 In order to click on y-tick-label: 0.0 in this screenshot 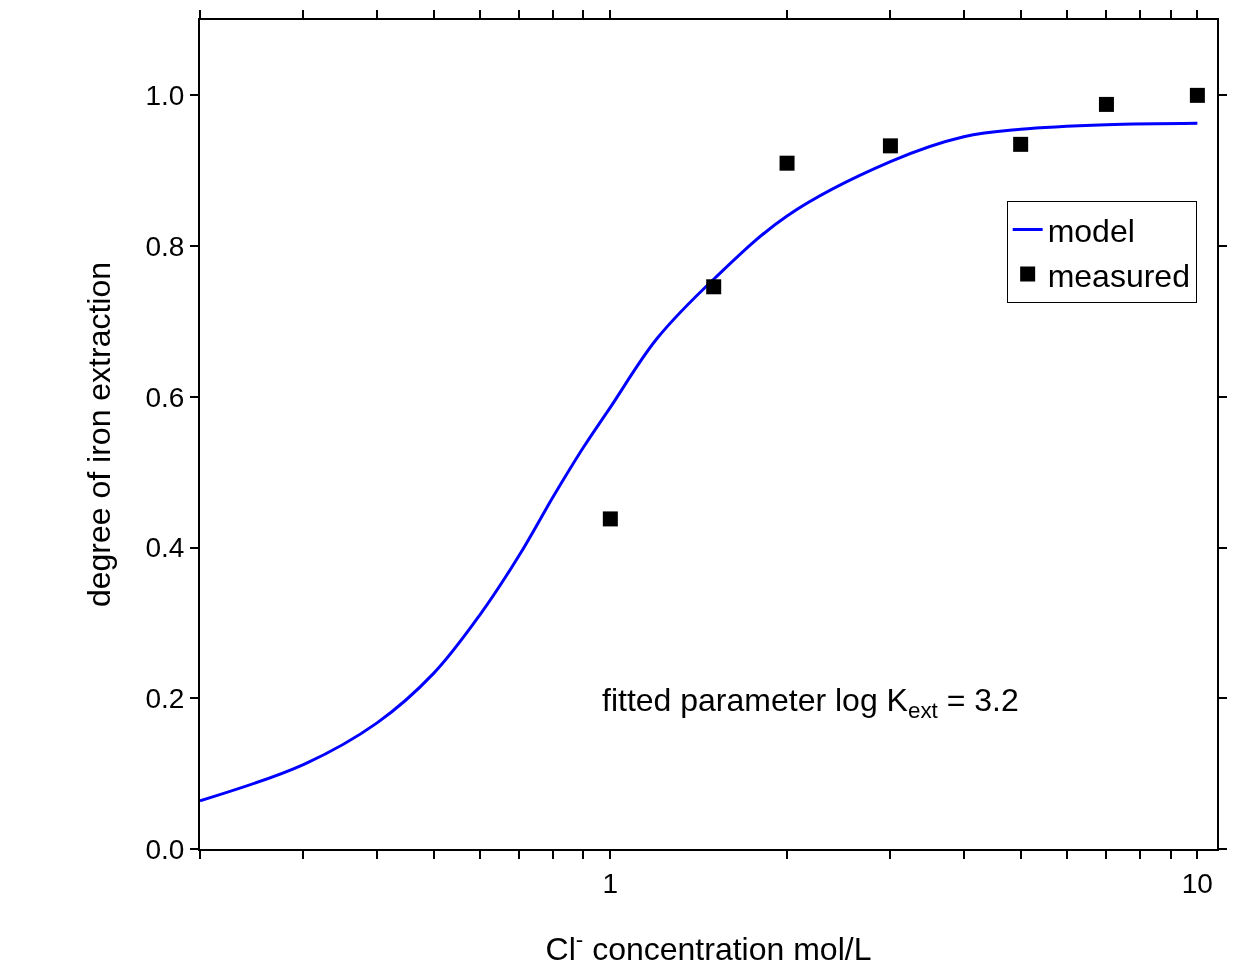, I will do `click(165, 849)`.